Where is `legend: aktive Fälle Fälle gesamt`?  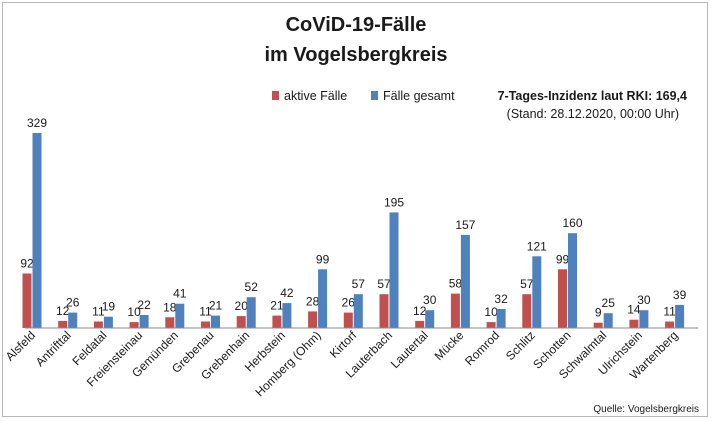 legend: aktive Fälle Fälle gesamt is located at coordinates (363, 96).